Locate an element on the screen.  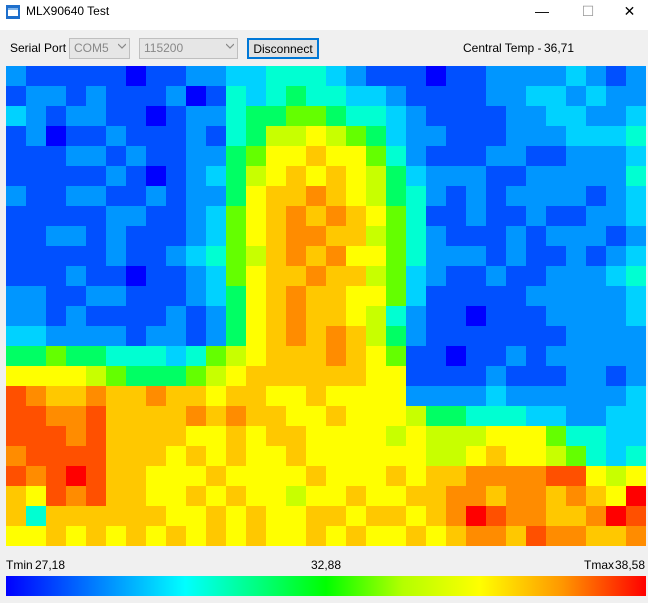
port-select: COM5 is located at coordinates (99, 48).